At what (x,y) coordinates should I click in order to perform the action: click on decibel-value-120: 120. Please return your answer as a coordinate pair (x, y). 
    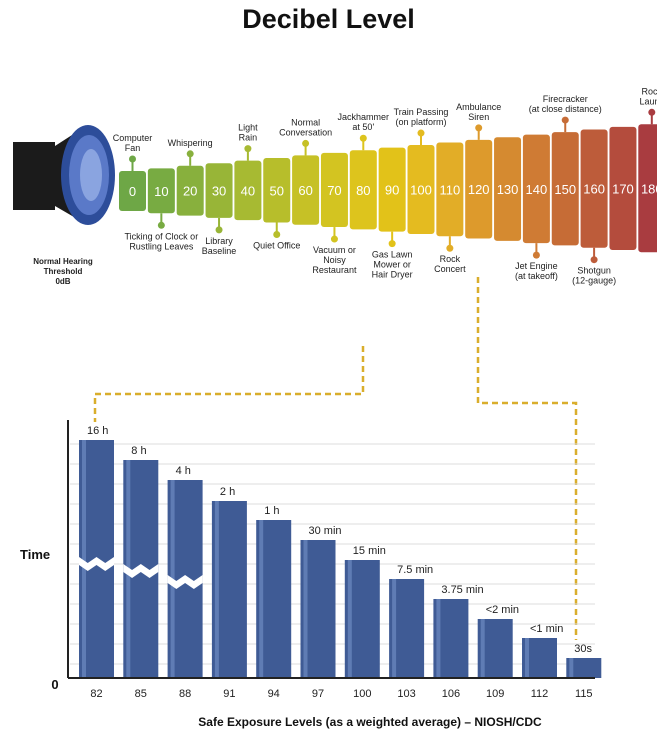
    Looking at the image, I should click on (479, 189).